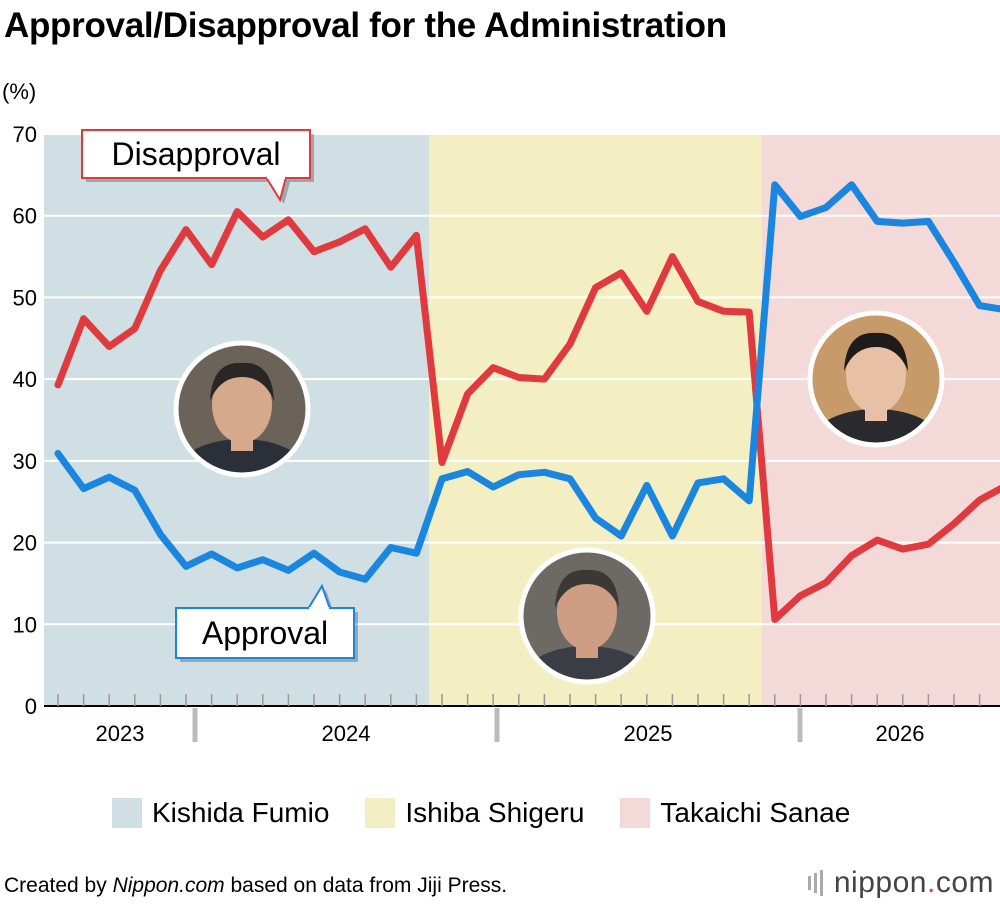  I want to click on callout-disapproval: Disapproval, so click(197, 166).